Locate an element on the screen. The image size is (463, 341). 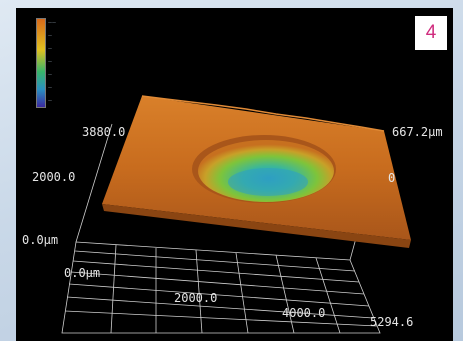
x-axis-zero-label: 0.0µm is located at coordinates (82, 273).